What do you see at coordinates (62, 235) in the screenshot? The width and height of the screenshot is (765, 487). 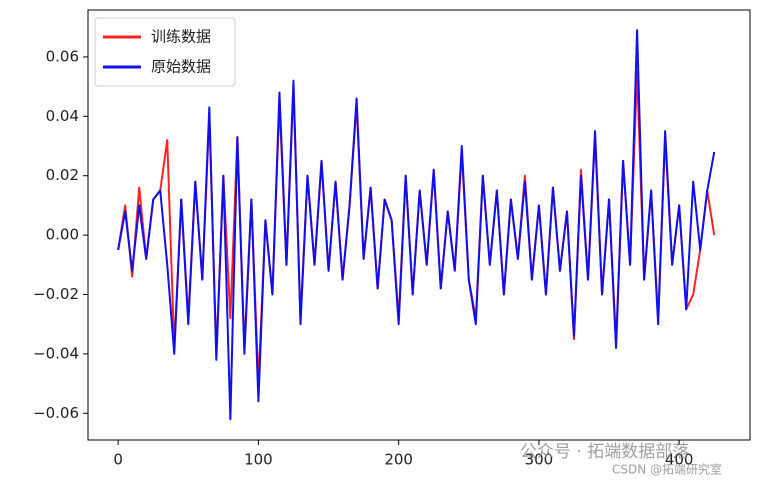 I see `y-tick-label: 0.00` at bounding box center [62, 235].